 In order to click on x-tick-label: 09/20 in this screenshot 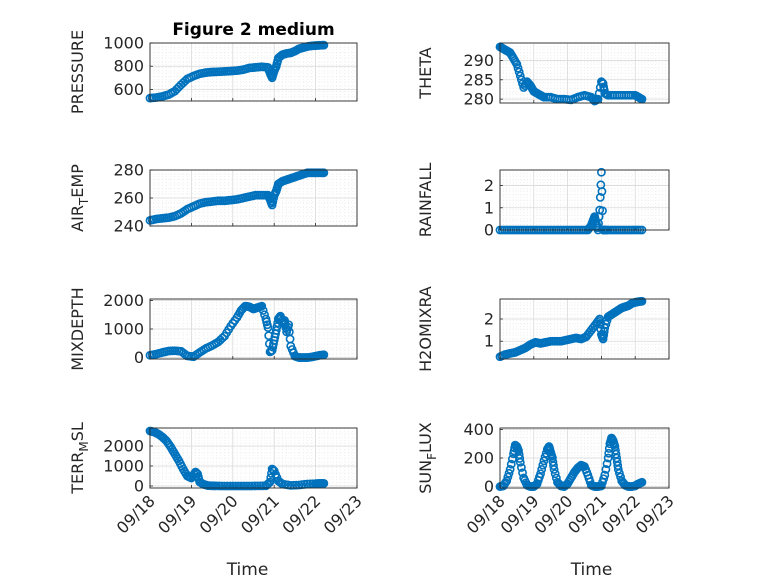, I will do `click(219, 514)`.